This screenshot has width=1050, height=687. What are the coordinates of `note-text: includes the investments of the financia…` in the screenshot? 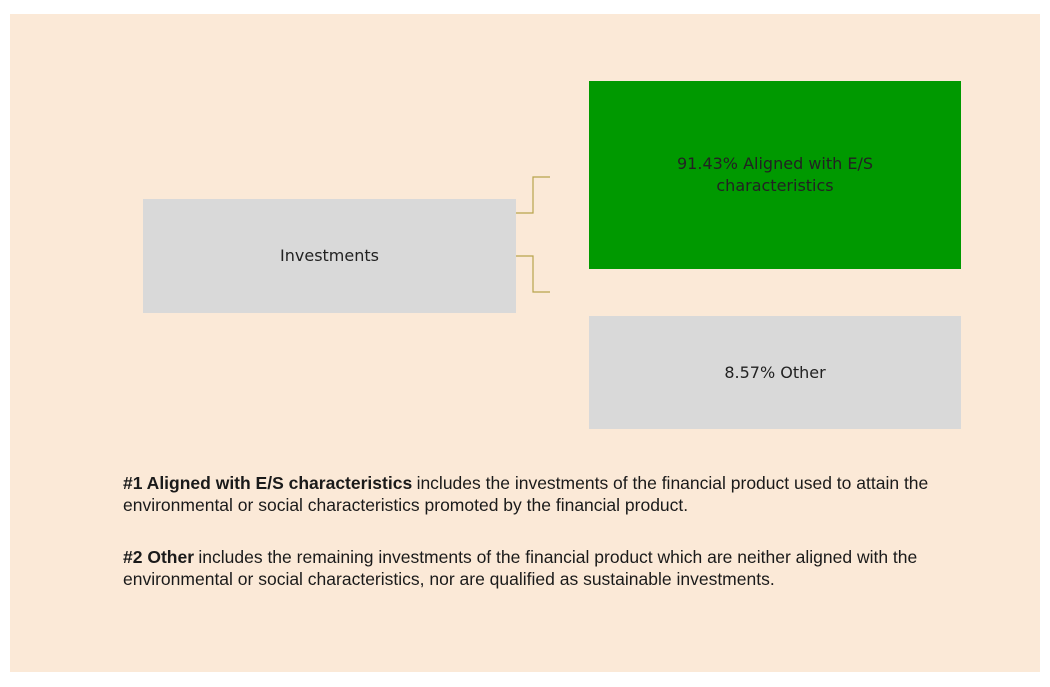 It's located at (526, 494).